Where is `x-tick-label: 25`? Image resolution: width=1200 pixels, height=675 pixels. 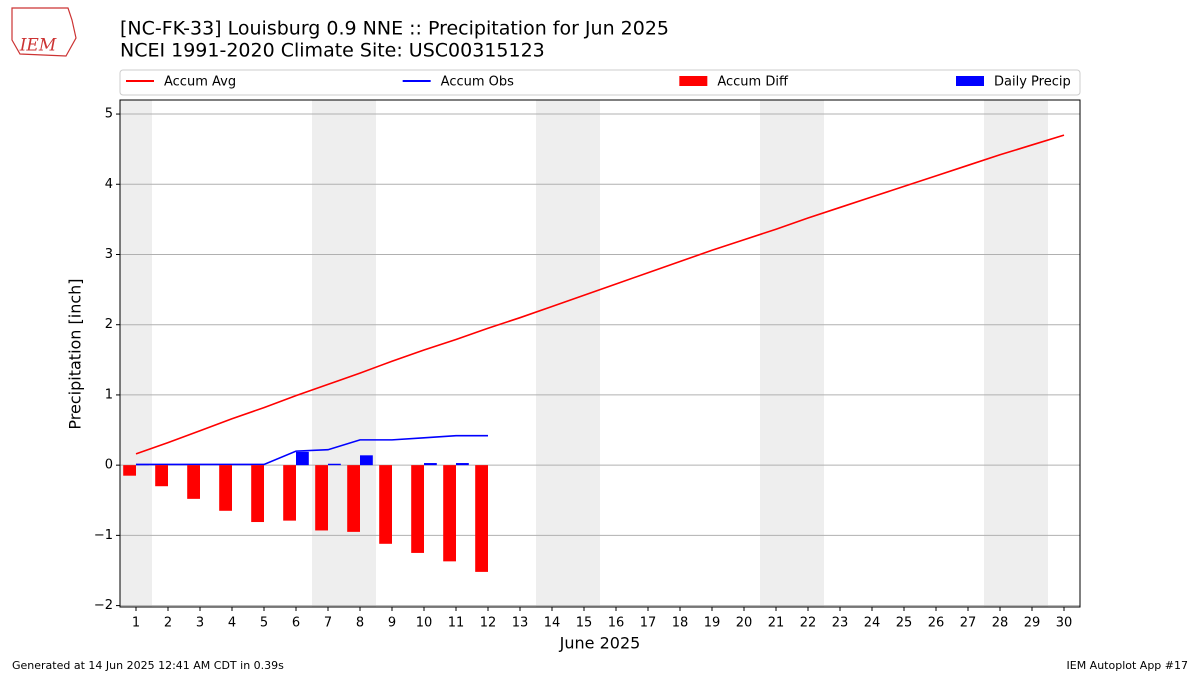
x-tick-label: 25 is located at coordinates (904, 623).